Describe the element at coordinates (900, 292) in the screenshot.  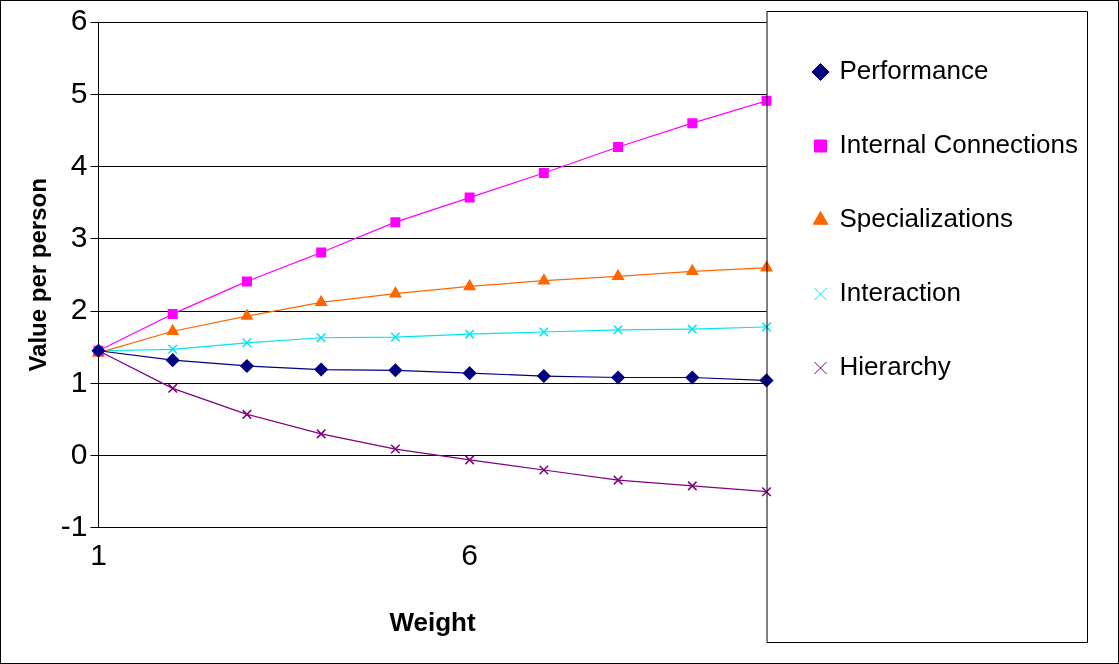
I see `legend-label: Interaction` at that location.